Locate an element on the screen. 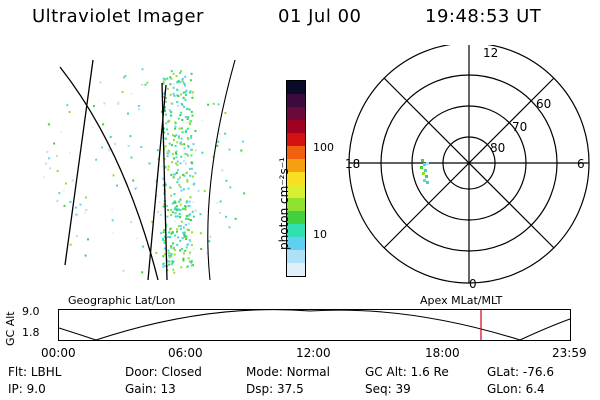 This screenshot has width=600, height=400. info-glat: GLat: -76.6 is located at coordinates (520, 372).